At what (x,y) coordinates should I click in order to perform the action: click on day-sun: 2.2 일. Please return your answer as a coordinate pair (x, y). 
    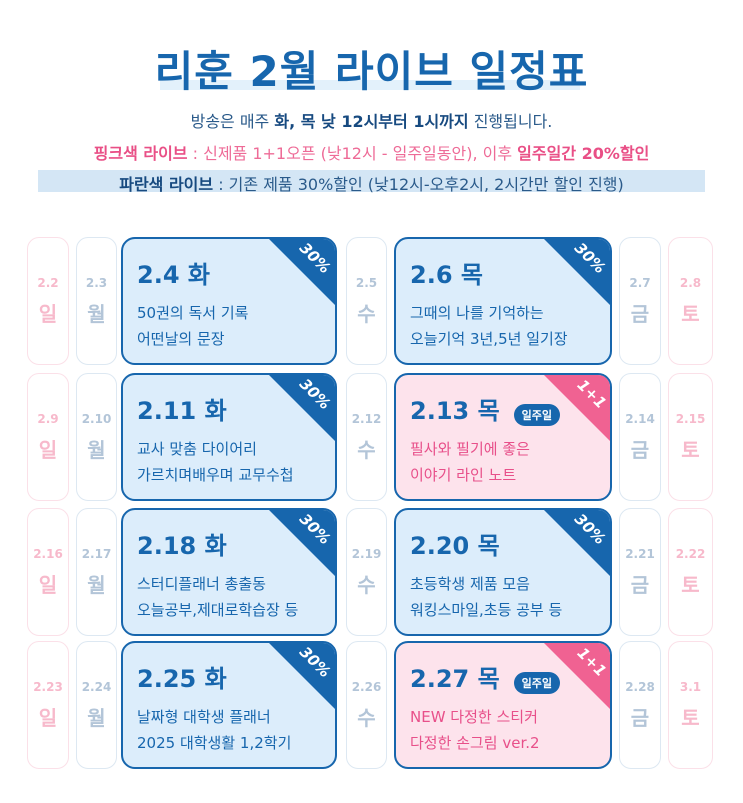
    Looking at the image, I should click on (48, 301).